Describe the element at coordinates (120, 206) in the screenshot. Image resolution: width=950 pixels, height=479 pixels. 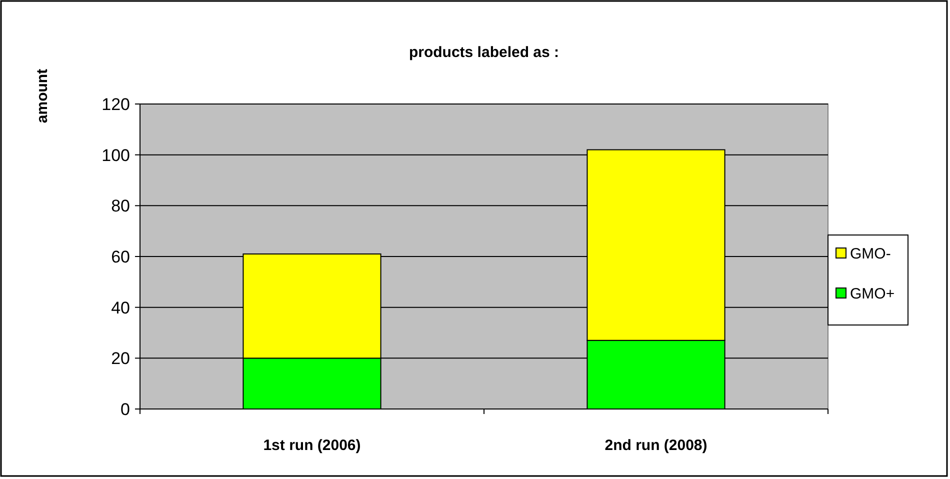
I see `y-tick-label: 80` at that location.